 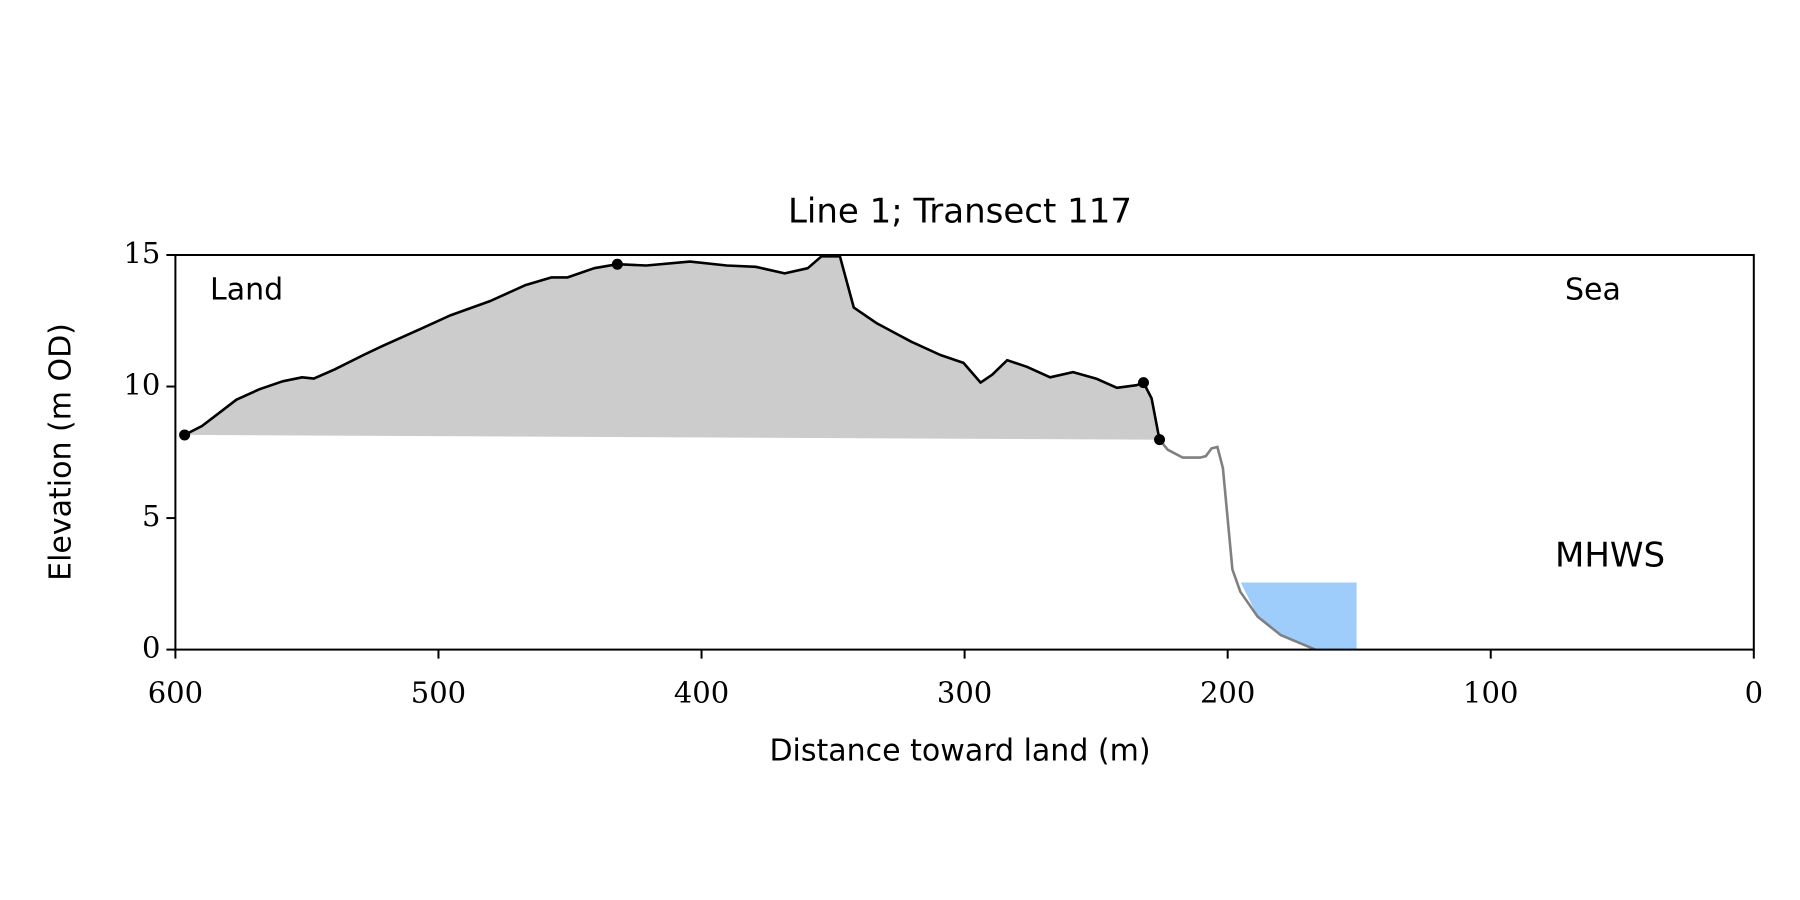 I want to click on x-axis-label: Distance toward land (m), so click(x=959, y=751).